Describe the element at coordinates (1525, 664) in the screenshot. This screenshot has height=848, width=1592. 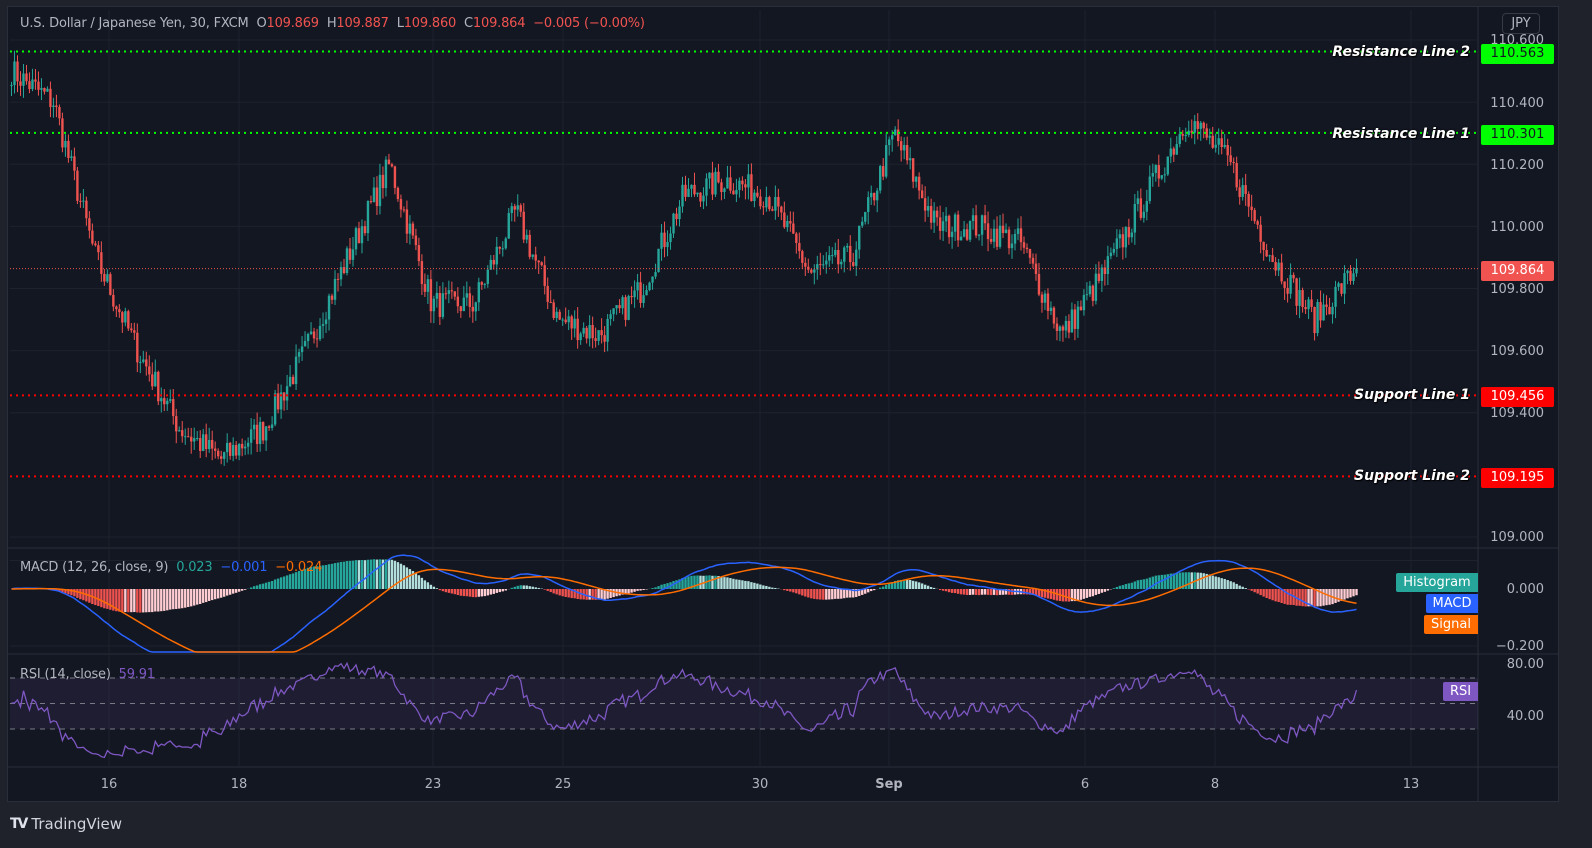
I see `rsi-axis-tick: 80.00` at that location.